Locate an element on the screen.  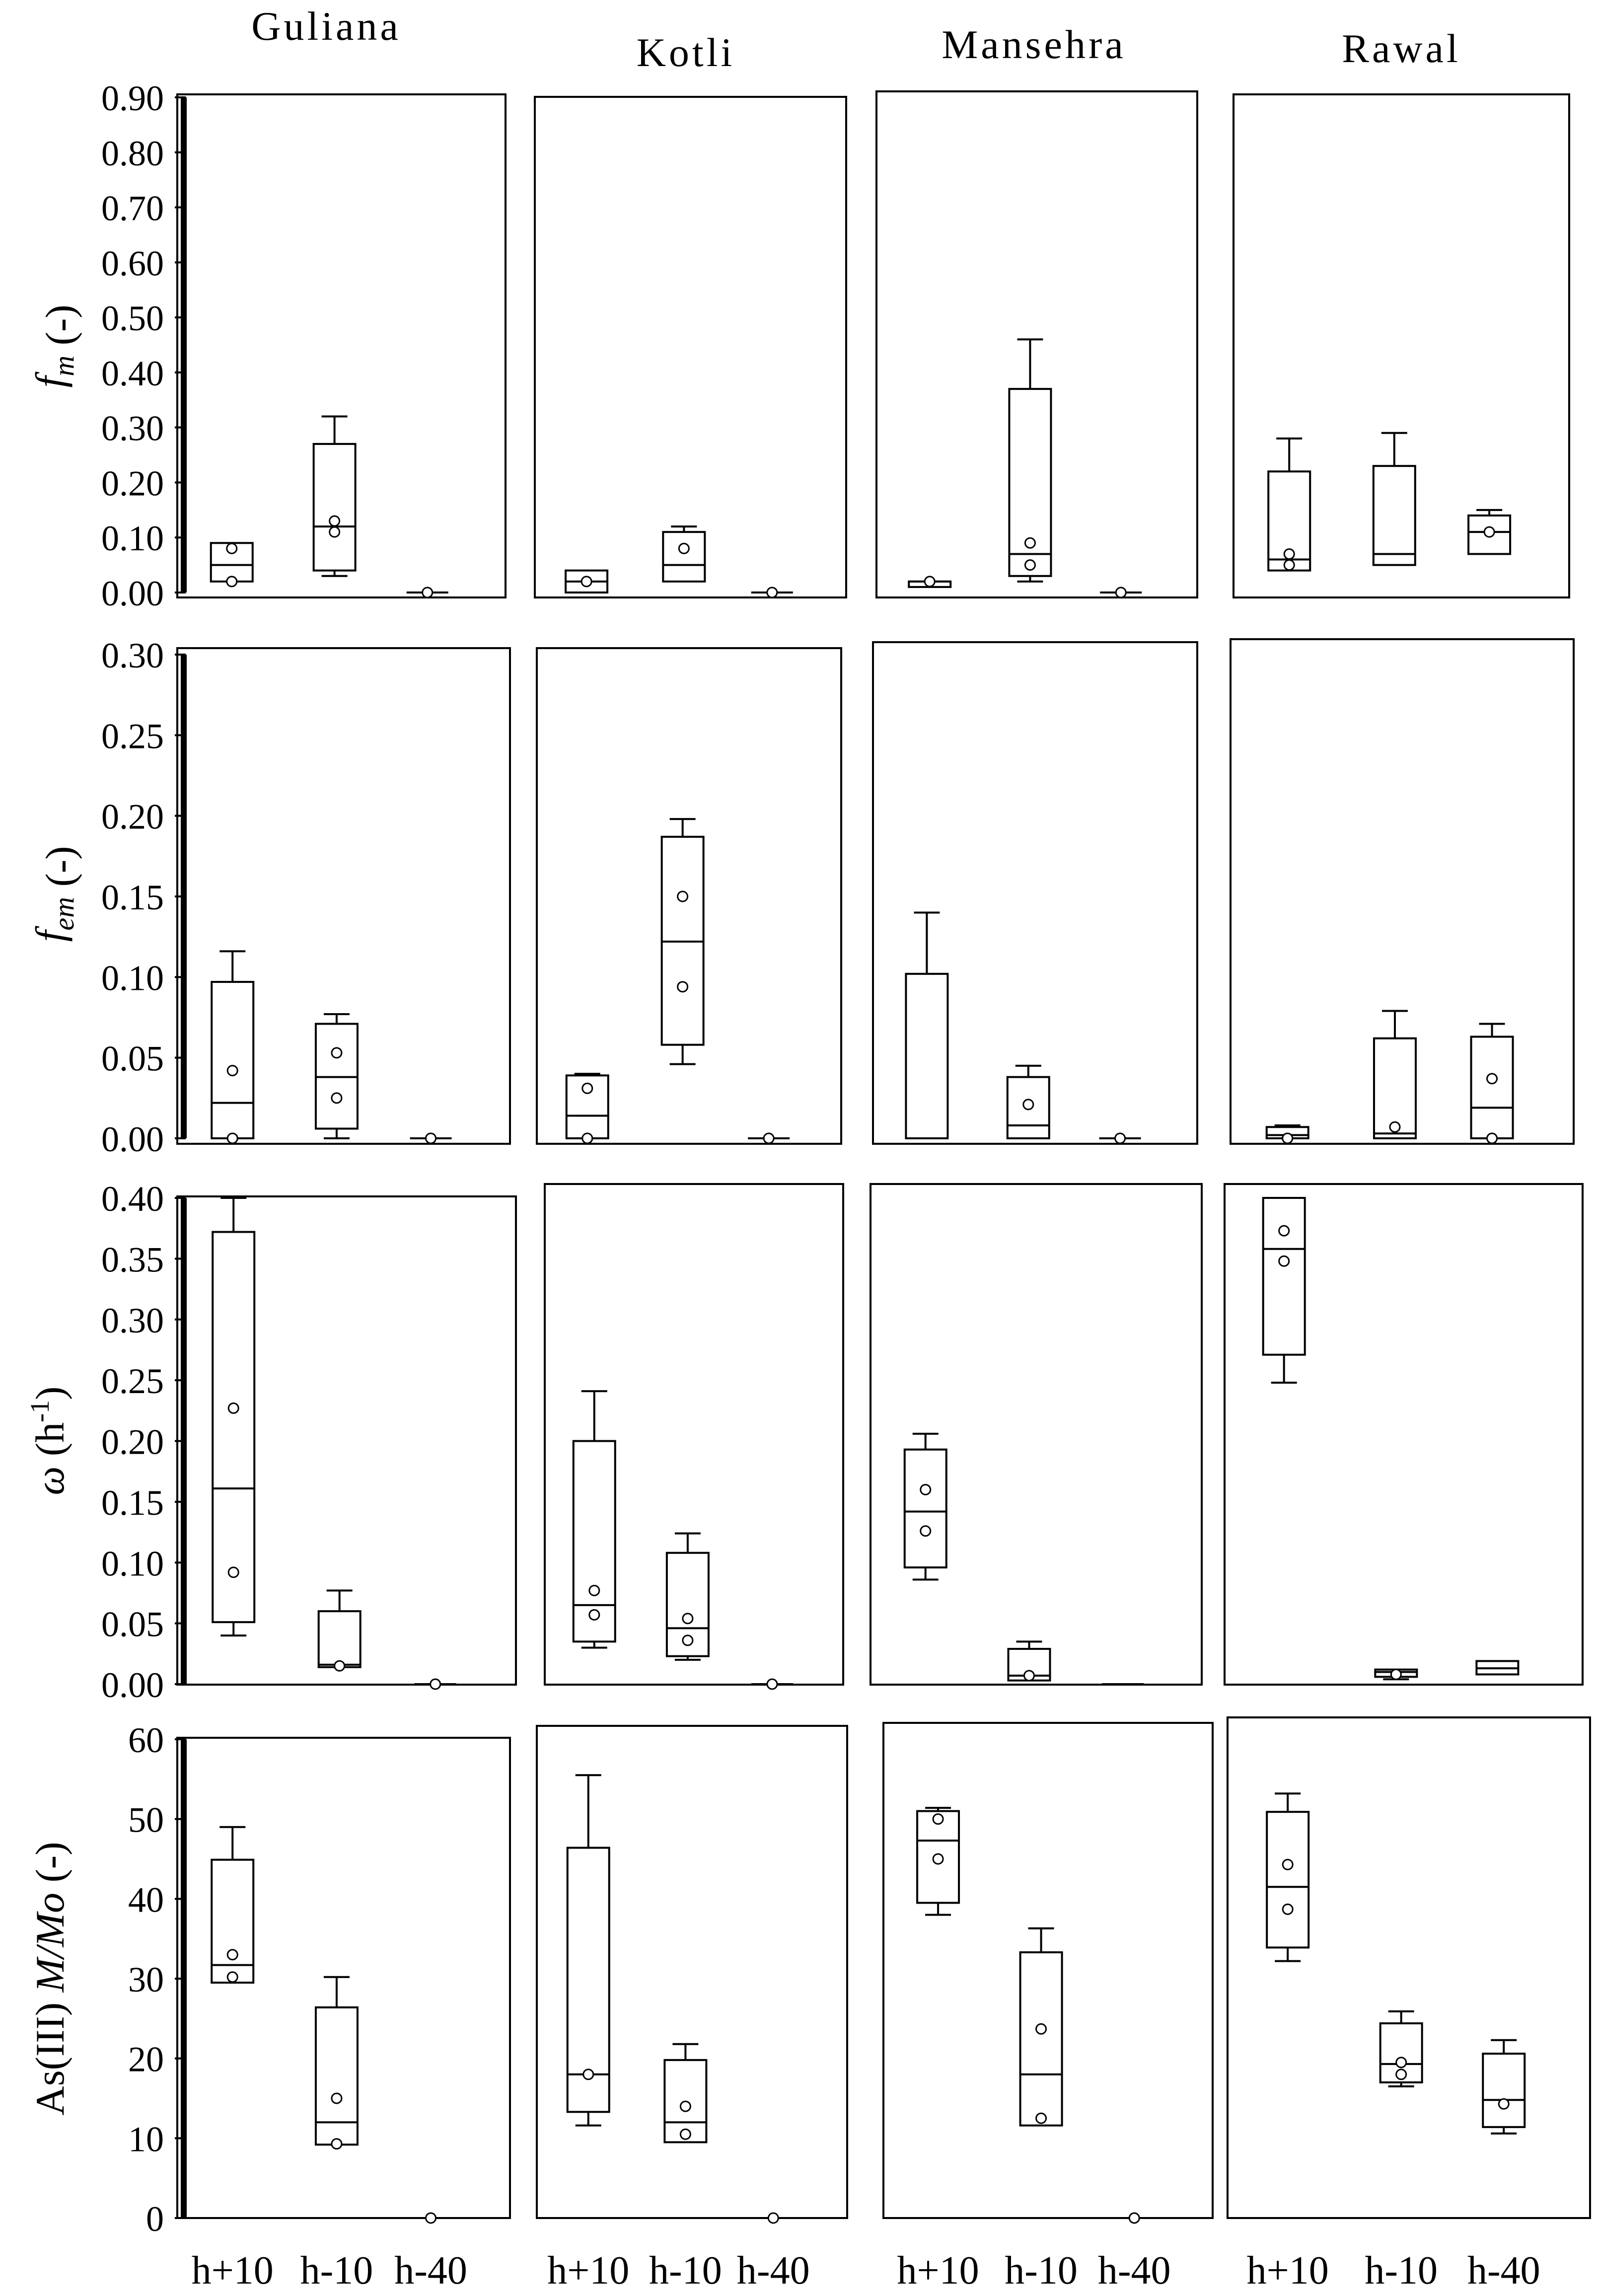
y-tick-label: 50 is located at coordinates (146, 1820).